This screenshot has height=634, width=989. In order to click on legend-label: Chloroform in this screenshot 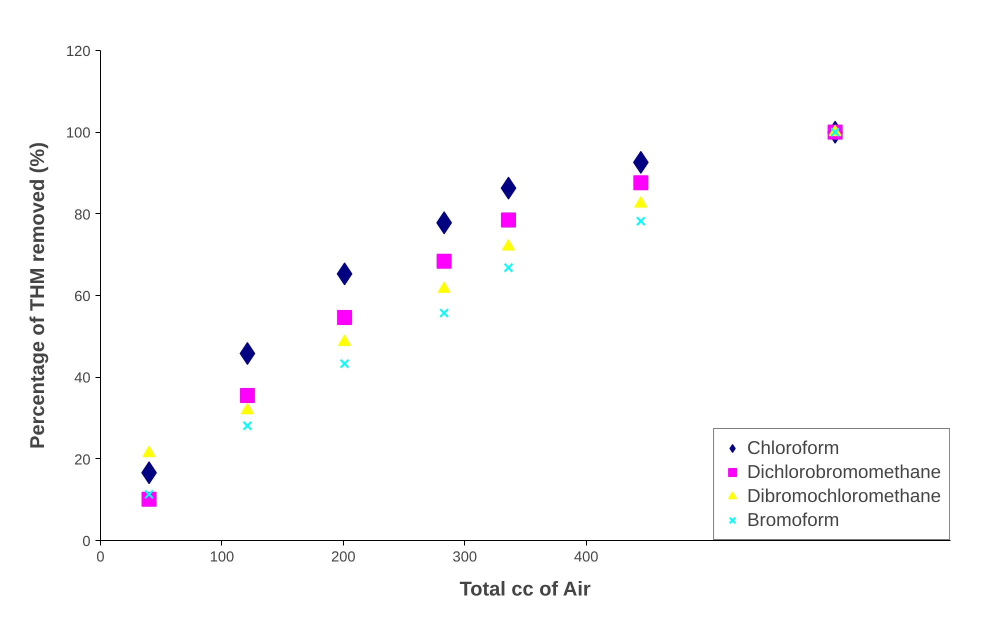, I will do `click(793, 448)`.